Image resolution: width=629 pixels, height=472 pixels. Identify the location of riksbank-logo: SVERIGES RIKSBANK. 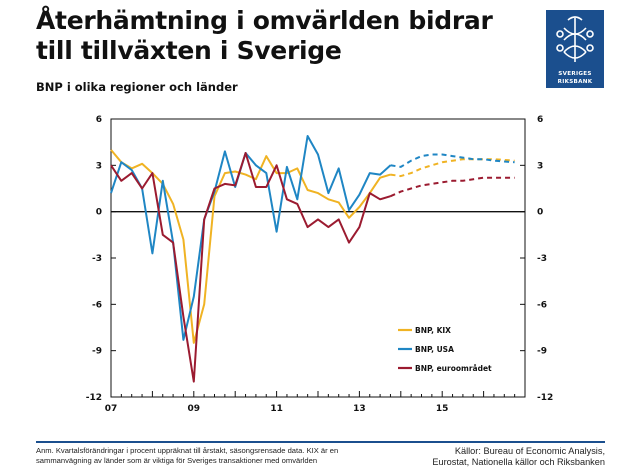
(575, 49).